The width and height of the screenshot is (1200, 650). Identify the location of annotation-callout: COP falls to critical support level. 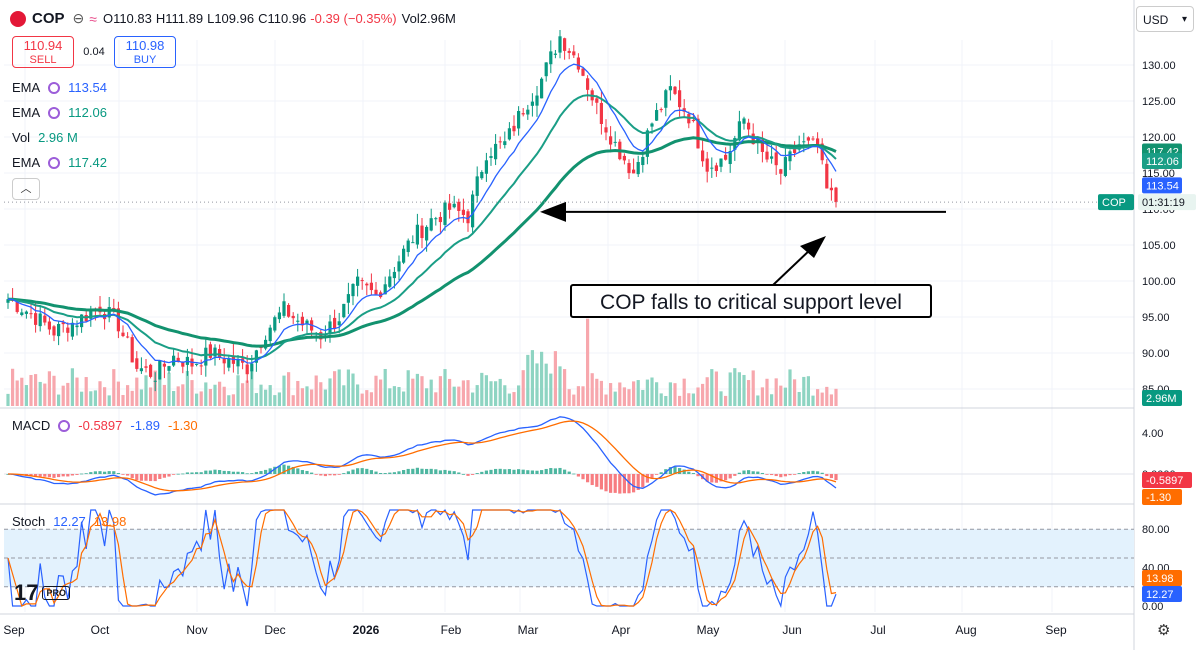
(751, 301).